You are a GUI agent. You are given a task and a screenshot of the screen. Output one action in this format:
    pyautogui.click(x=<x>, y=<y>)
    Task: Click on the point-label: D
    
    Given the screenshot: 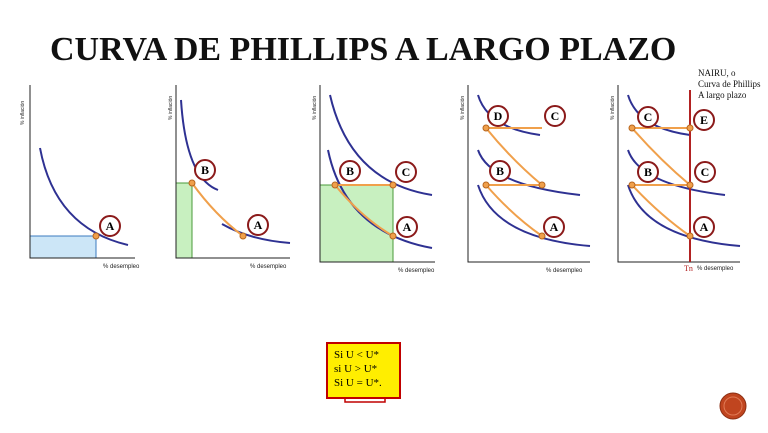 What is the action you would take?
    pyautogui.click(x=498, y=116)
    